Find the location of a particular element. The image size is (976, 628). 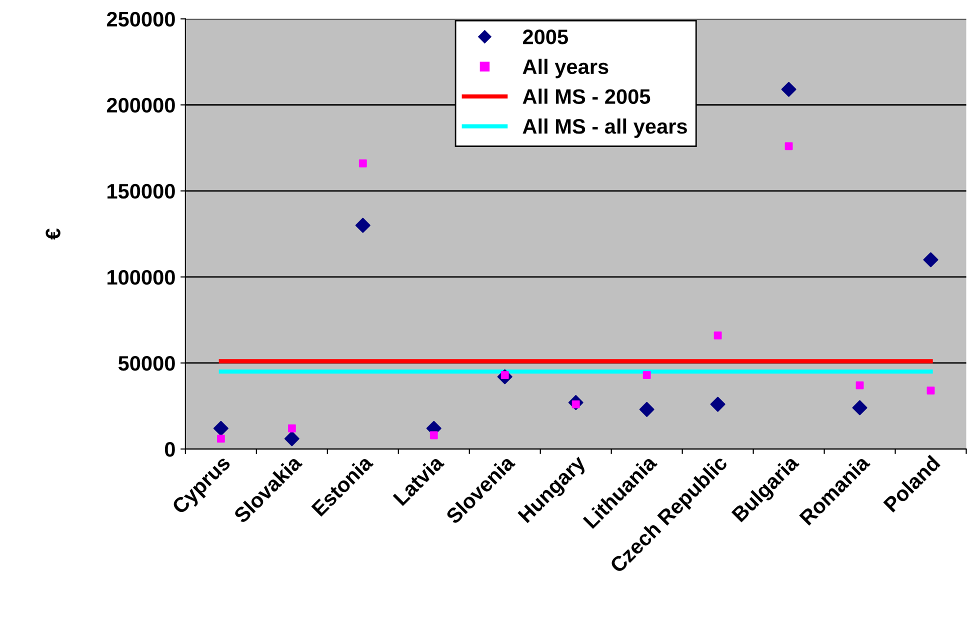

y-tick-label: 250000 is located at coordinates (140, 19).